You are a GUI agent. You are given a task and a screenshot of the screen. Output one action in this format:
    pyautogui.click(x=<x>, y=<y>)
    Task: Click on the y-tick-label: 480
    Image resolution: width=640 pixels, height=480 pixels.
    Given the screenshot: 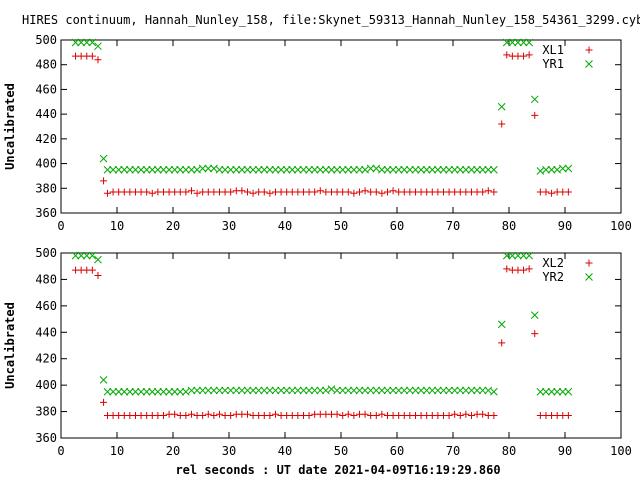 What is the action you would take?
    pyautogui.click(x=46, y=279)
    